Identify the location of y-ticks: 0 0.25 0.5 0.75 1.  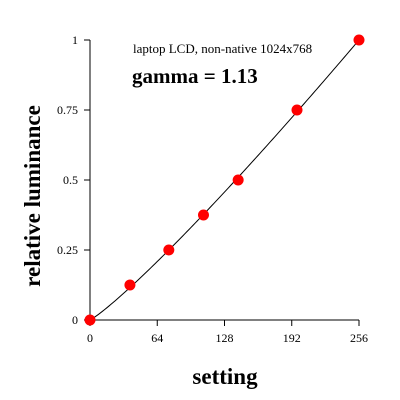
(73, 180).